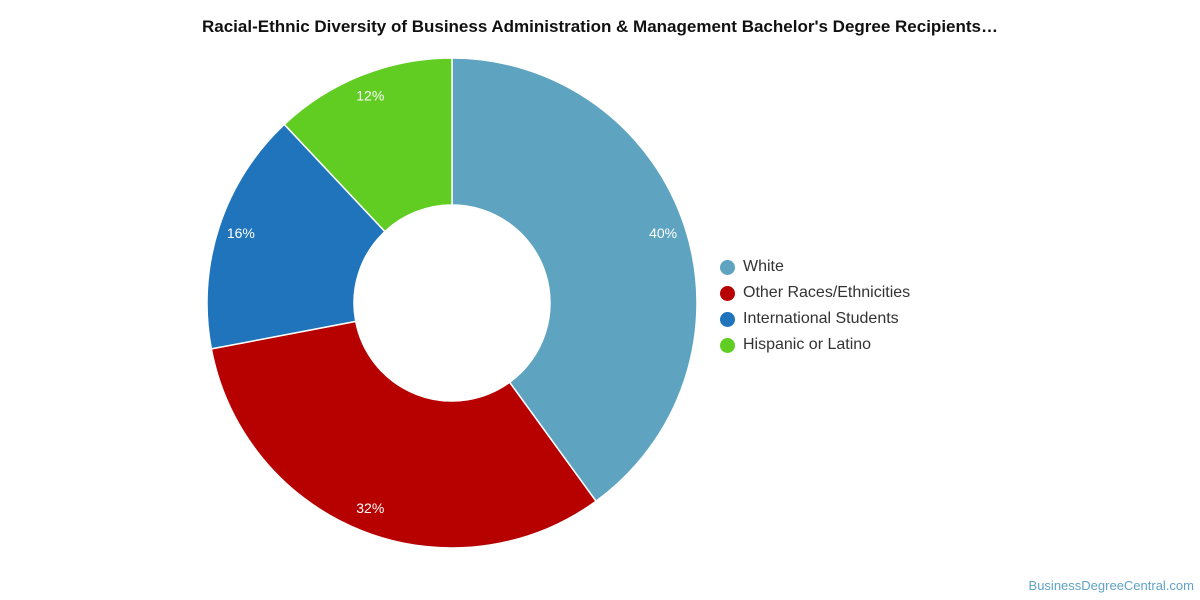 The image size is (1200, 600). Describe the element at coordinates (1111, 585) in the screenshot. I see `source-watermark: BusinessDegreeCentral.com` at that location.